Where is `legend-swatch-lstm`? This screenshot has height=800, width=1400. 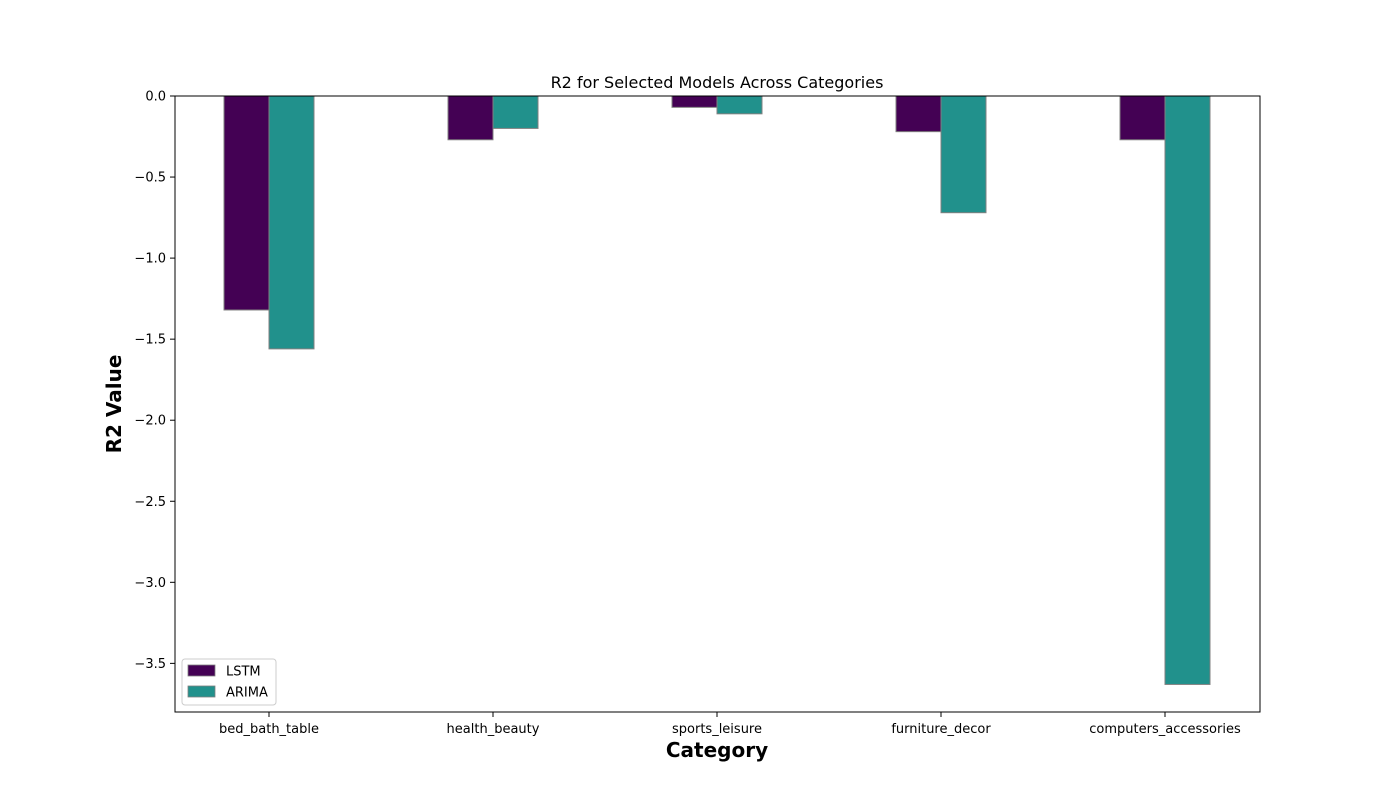
legend-swatch-lstm is located at coordinates (201, 670).